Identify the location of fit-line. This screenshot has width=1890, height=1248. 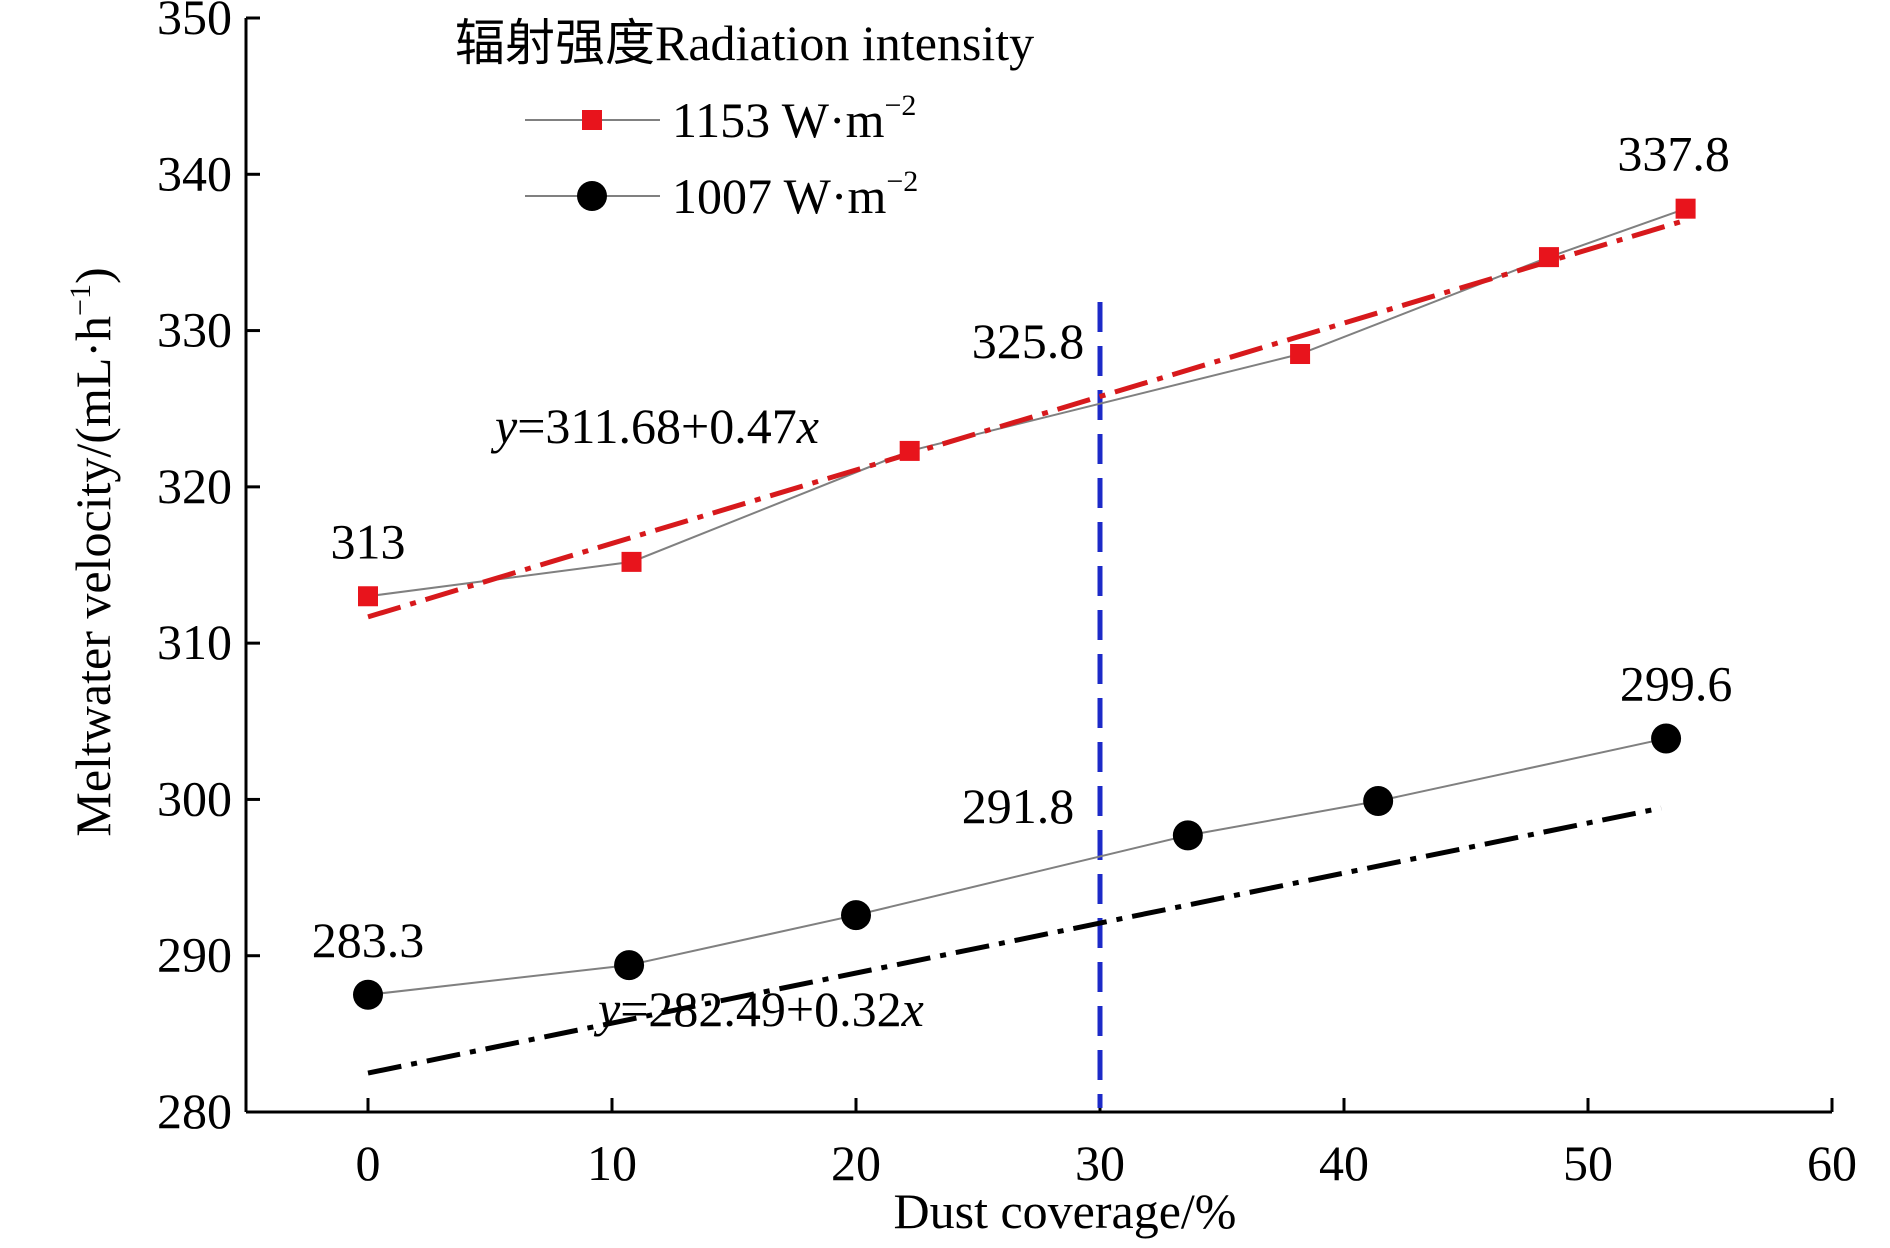
(1014, 940).